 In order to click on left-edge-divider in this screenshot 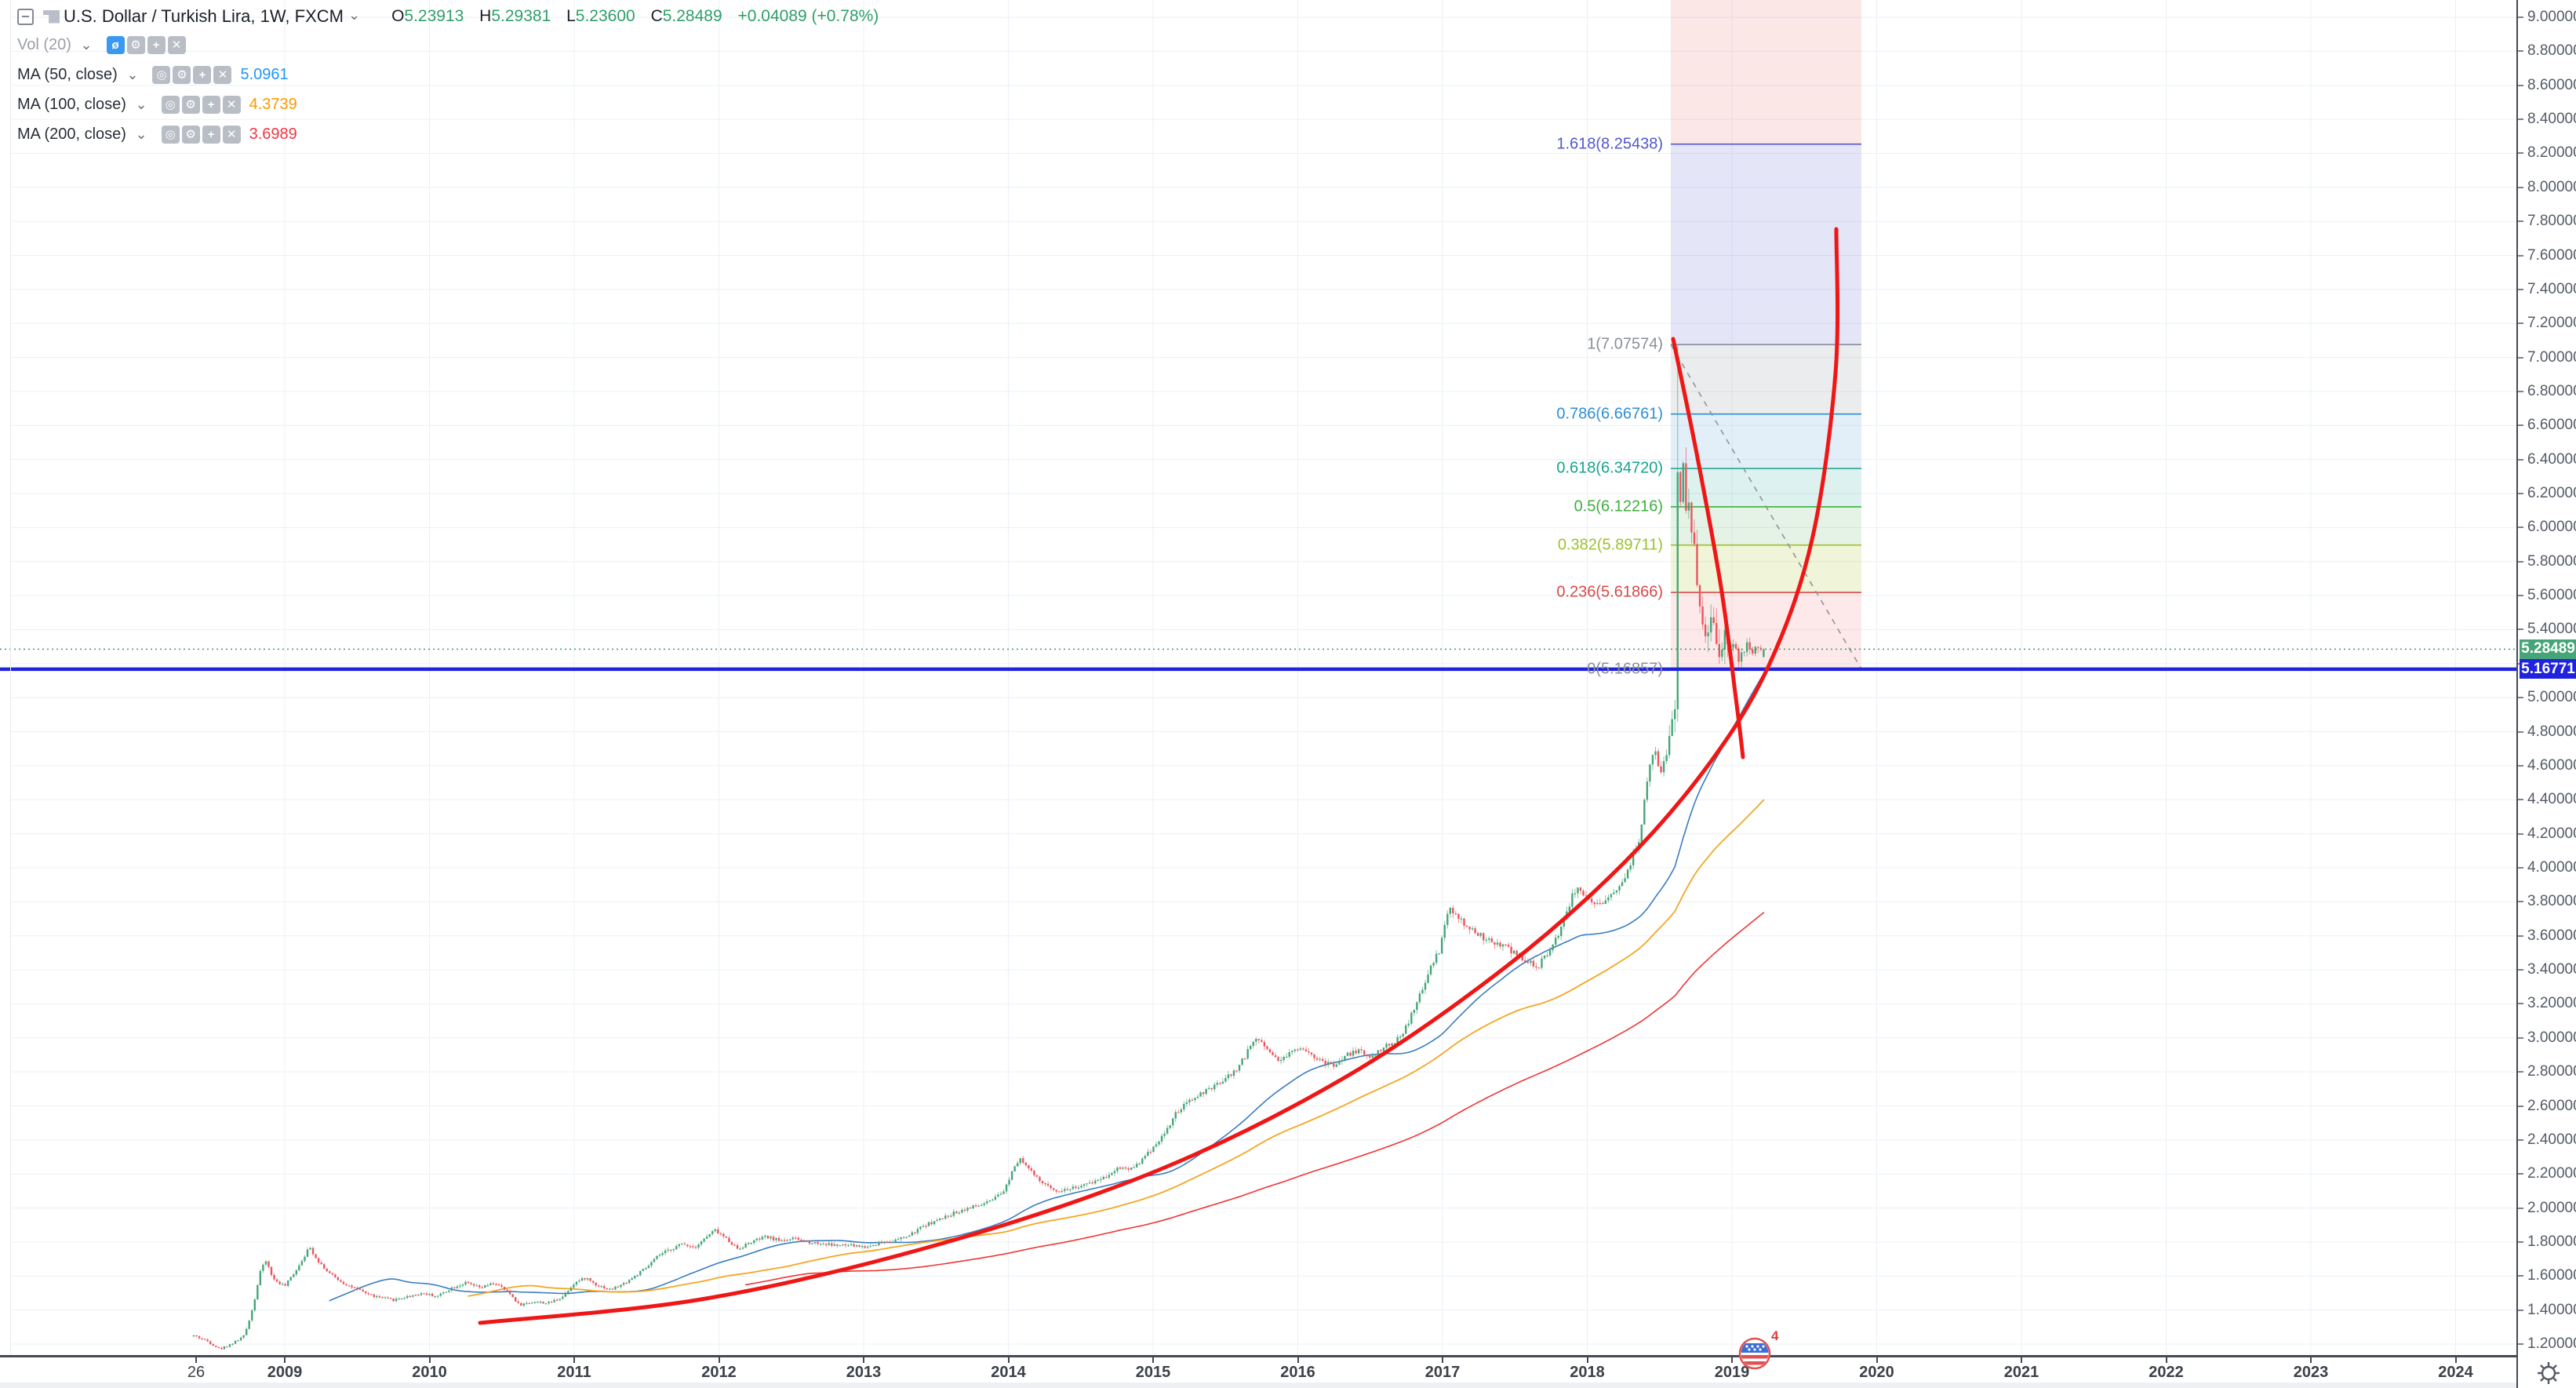, I will do `click(10, 677)`.